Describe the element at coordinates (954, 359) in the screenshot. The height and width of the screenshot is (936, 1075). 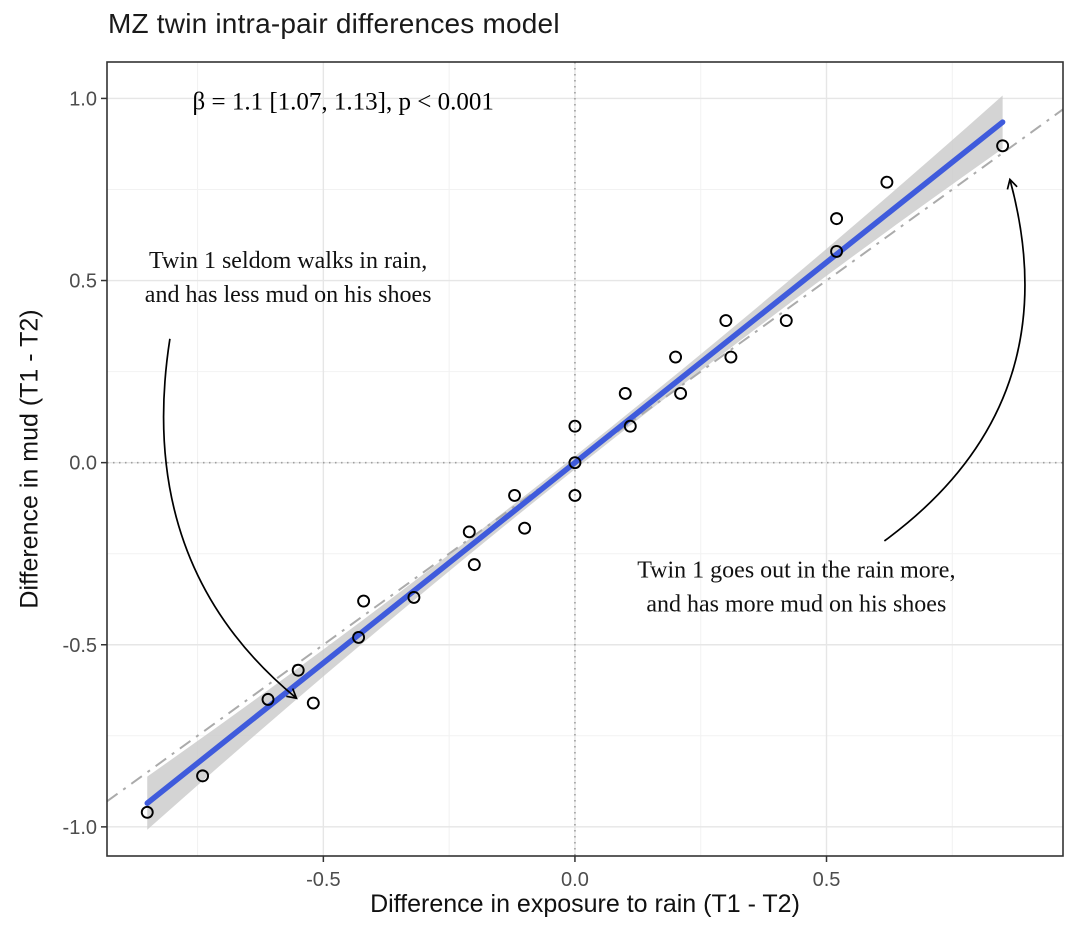
I see `arrow-to-high-point` at that location.